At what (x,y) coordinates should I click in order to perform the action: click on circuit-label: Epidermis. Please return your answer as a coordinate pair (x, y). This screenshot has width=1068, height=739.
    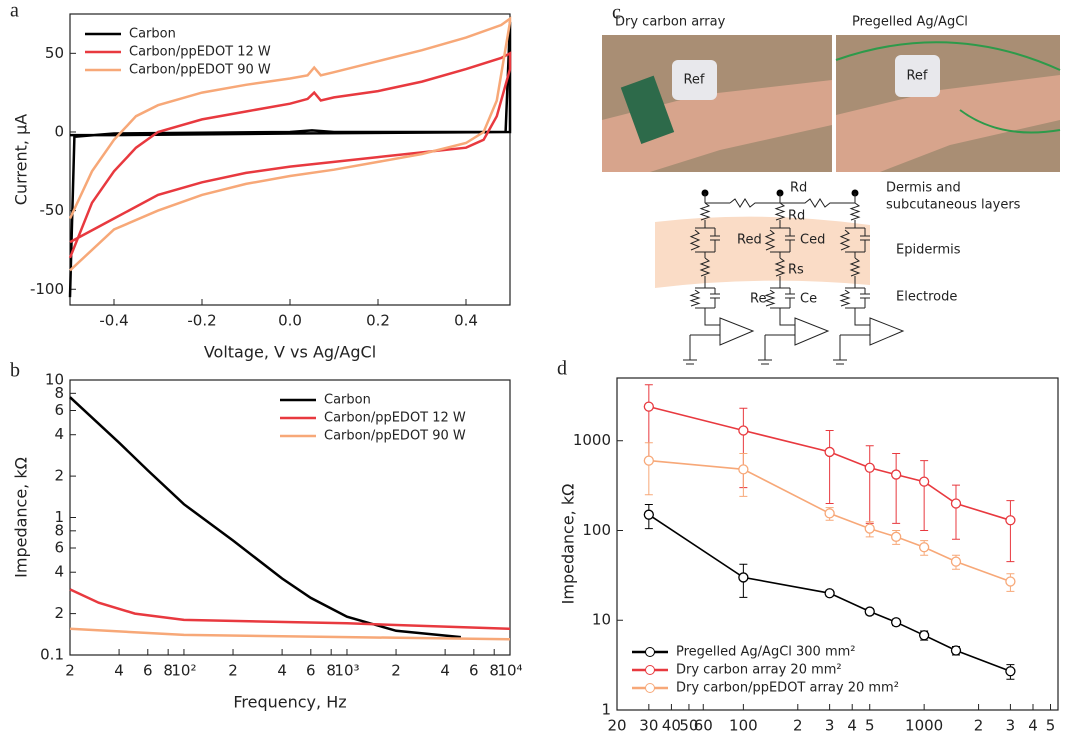
    Looking at the image, I should click on (928, 250).